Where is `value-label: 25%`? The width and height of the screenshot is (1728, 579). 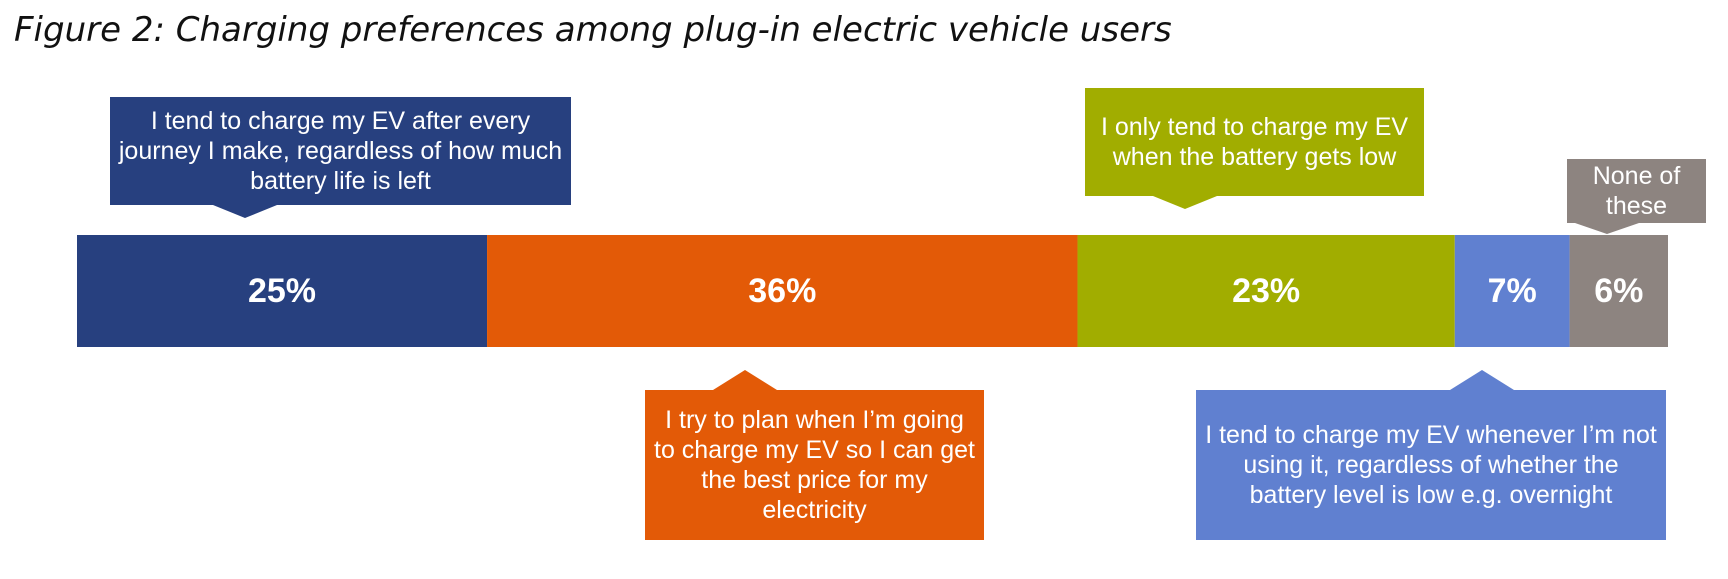 value-label: 25% is located at coordinates (282, 291).